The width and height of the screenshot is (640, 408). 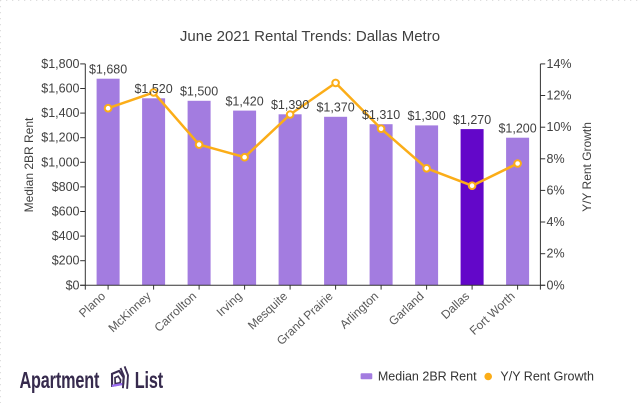 I want to click on svg-text: $1,420, so click(x=244, y=101).